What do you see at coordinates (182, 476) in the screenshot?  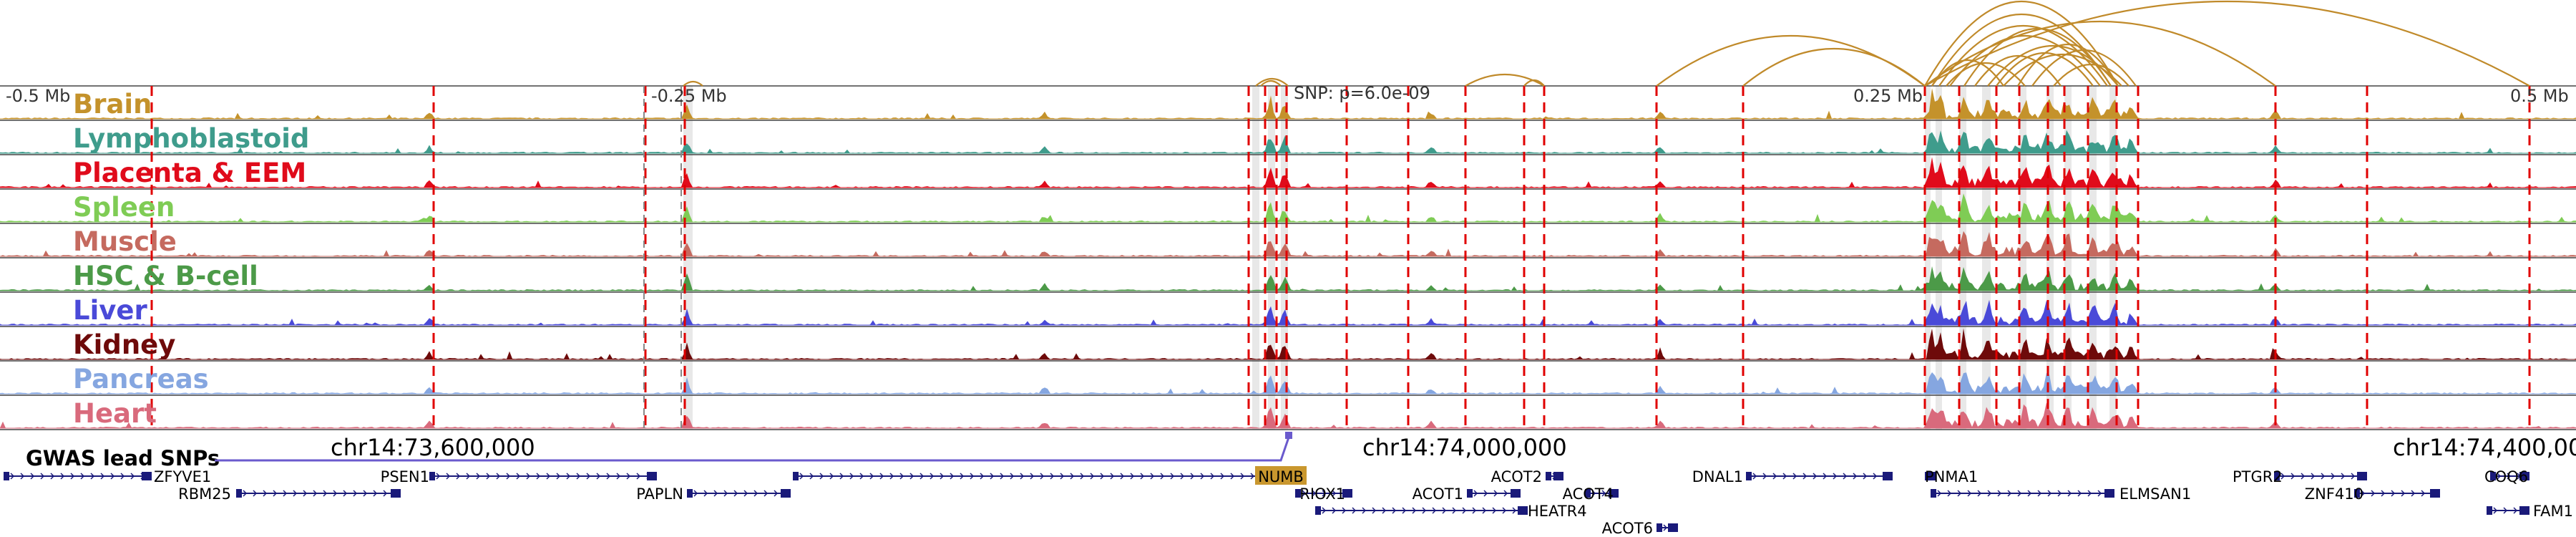 I see `gene-label: ZFYVE1` at bounding box center [182, 476].